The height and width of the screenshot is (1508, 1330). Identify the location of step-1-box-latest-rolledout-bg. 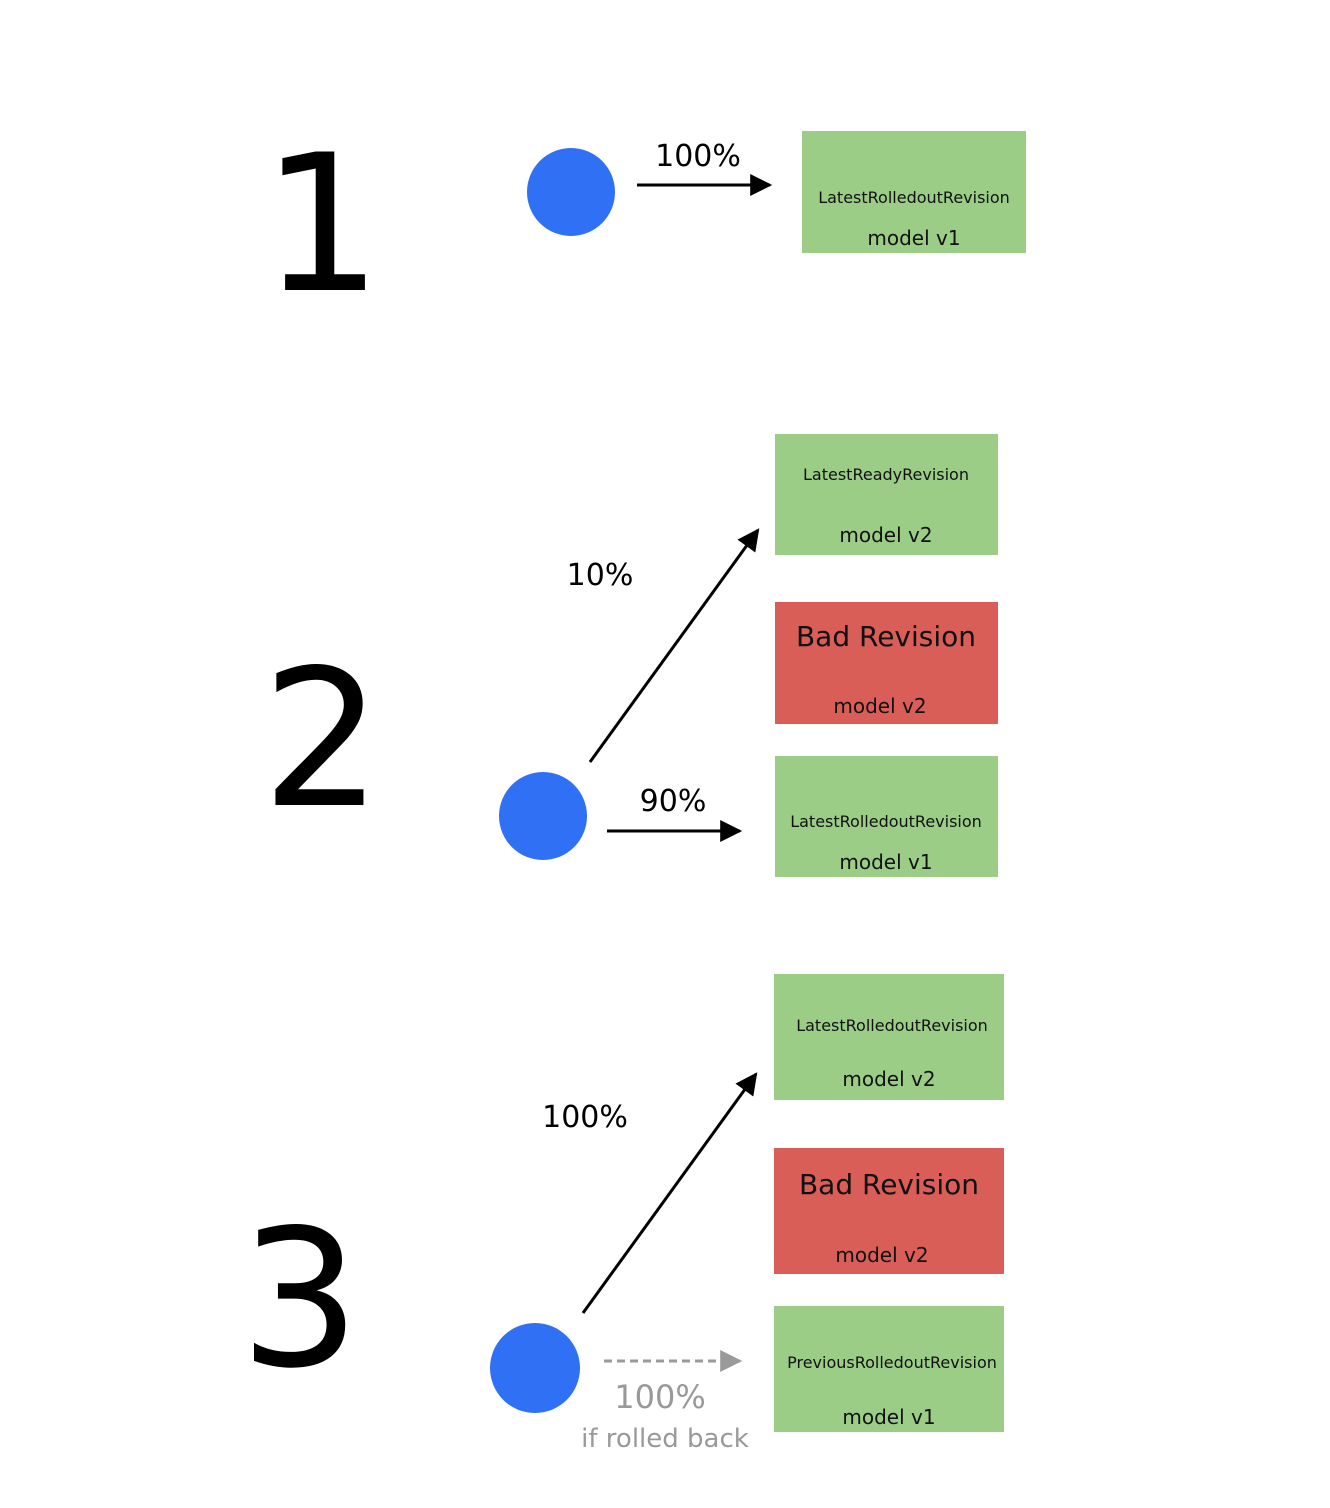
(914, 192).